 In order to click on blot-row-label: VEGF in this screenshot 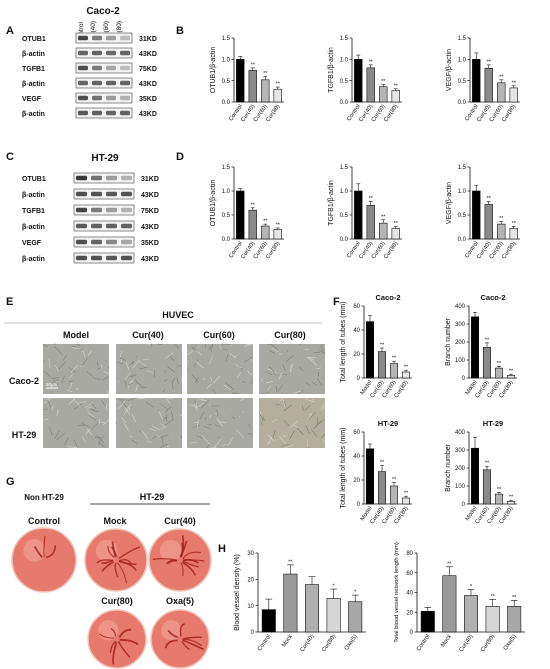, I will do `click(32, 243)`.